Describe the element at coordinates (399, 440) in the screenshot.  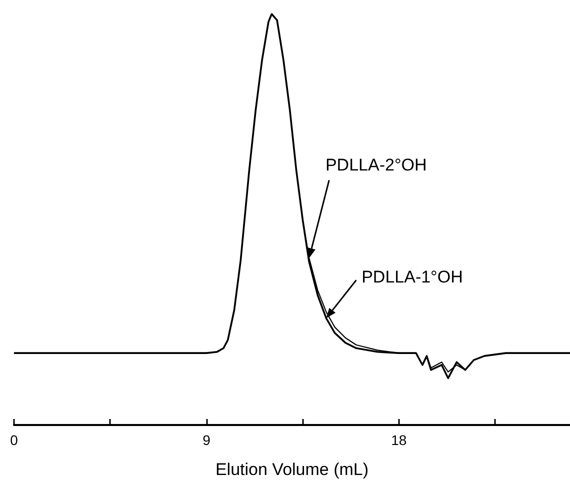
I see `x-tick-label: 18` at that location.